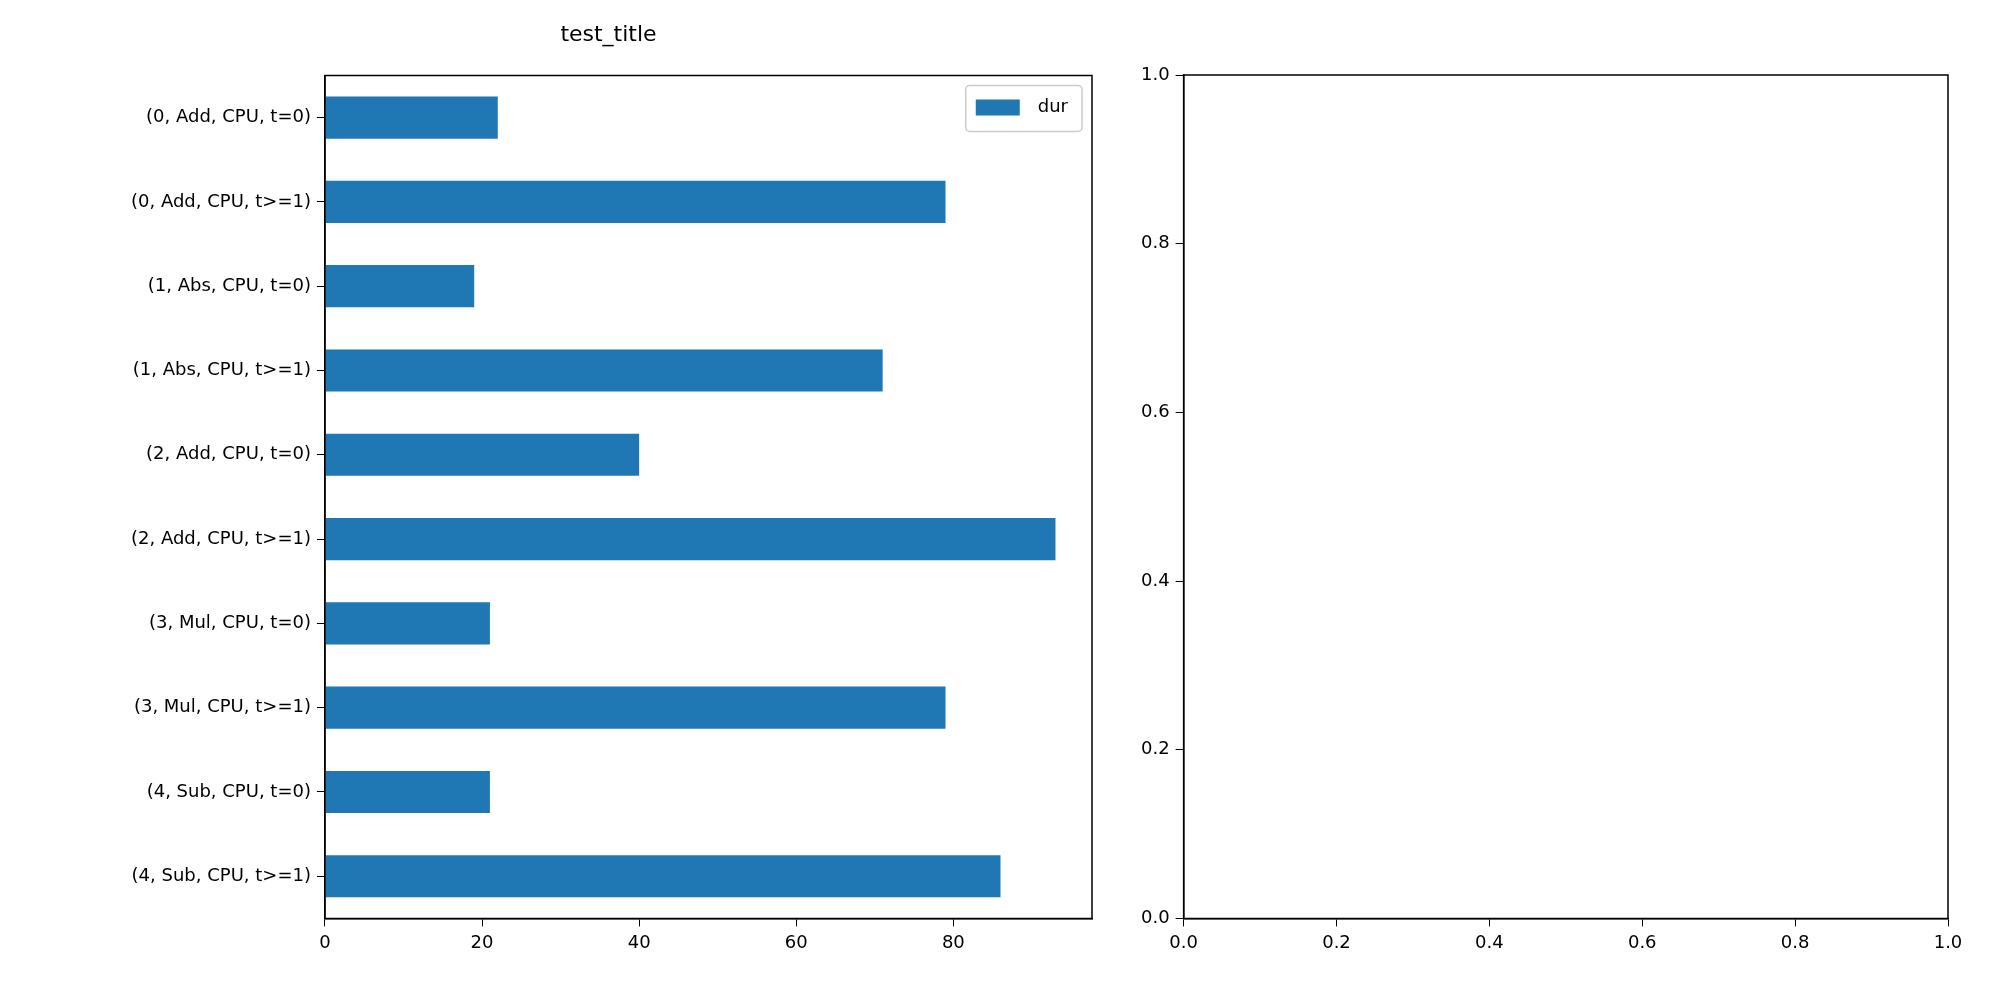  I want to click on y-tick-label: 0.4, so click(1155, 579).